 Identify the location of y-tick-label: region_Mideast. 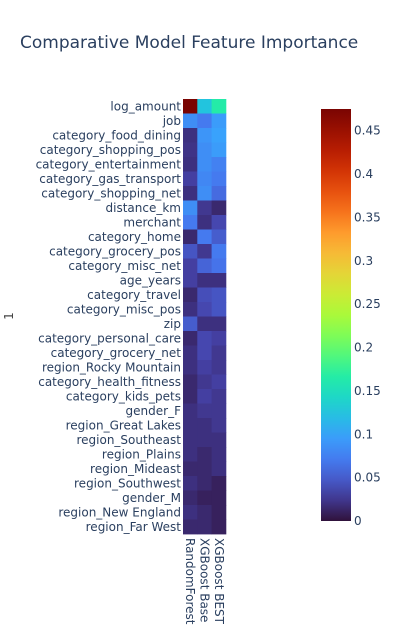
(135, 469).